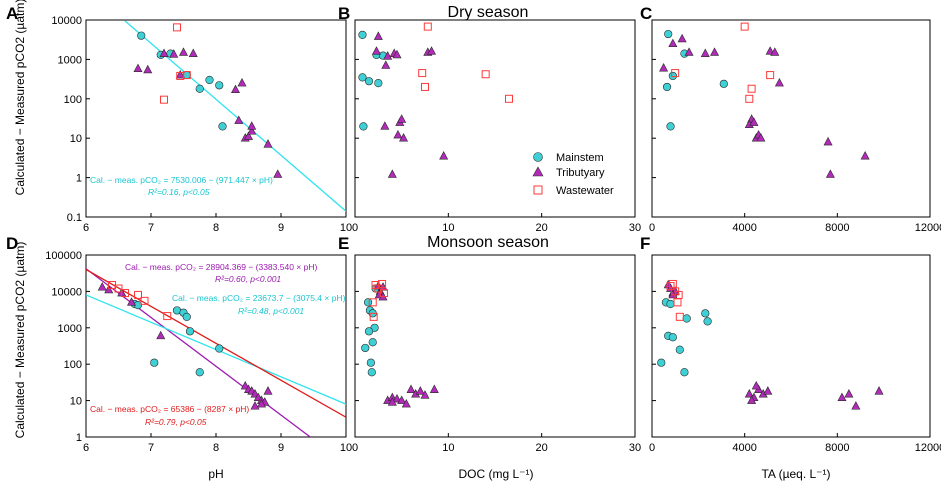 This screenshot has width=941, height=481. What do you see at coordinates (12, 243) in the screenshot?
I see `panel-label-d: D` at bounding box center [12, 243].